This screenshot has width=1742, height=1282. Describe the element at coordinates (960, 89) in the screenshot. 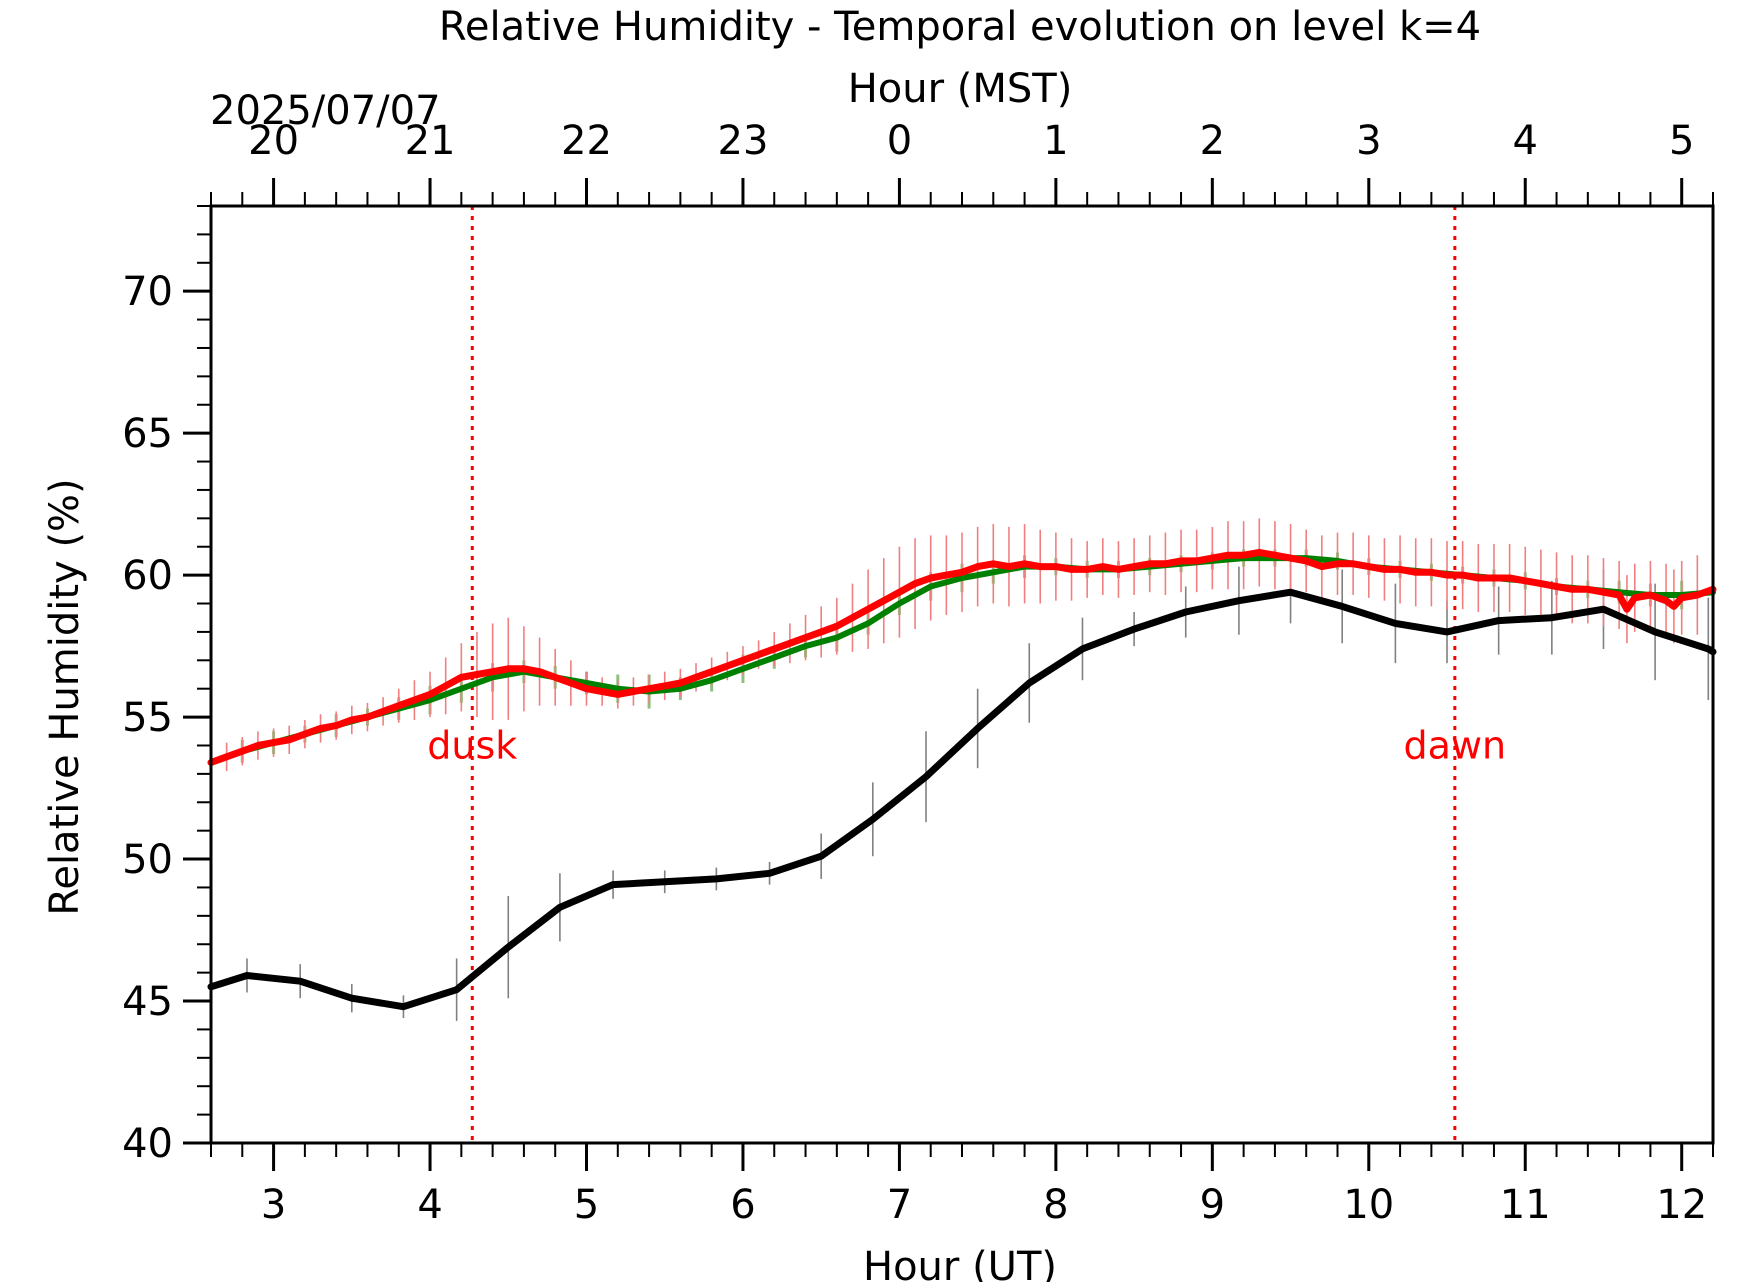

I see `top-x-axis-label: Hour (MST)` at that location.